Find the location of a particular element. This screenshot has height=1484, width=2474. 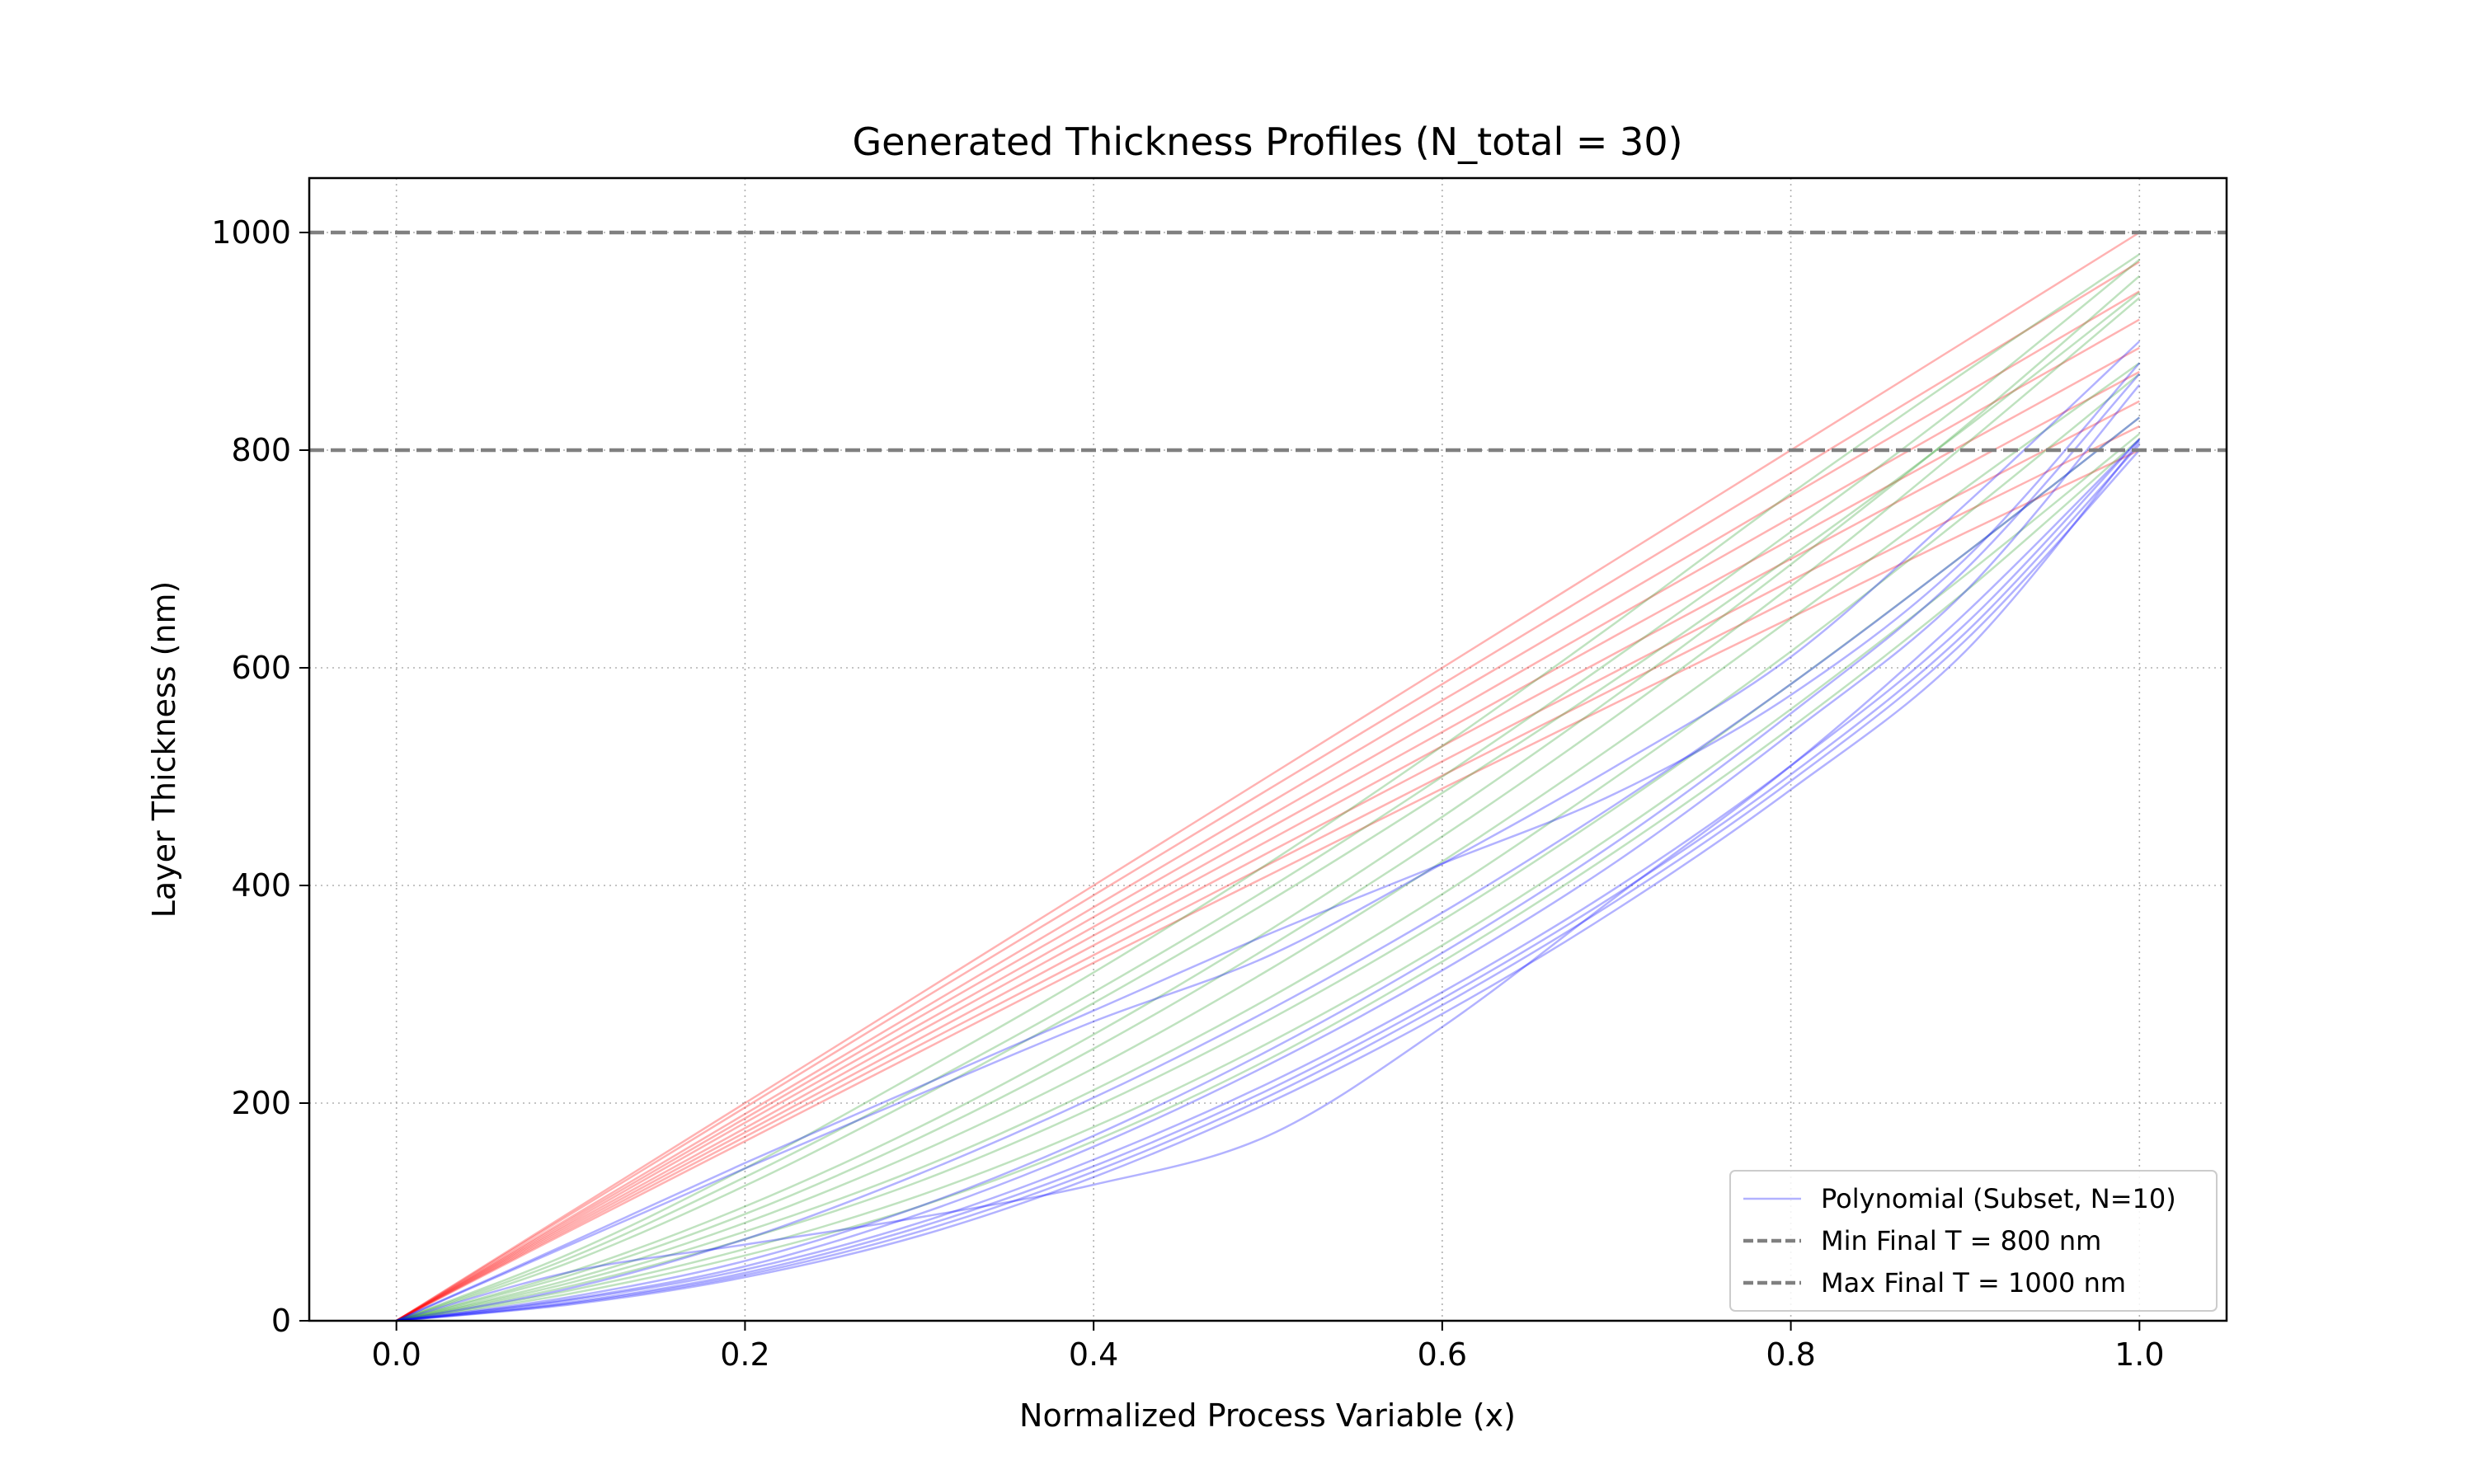

x-tick-label: 0.0 is located at coordinates (396, 1354).